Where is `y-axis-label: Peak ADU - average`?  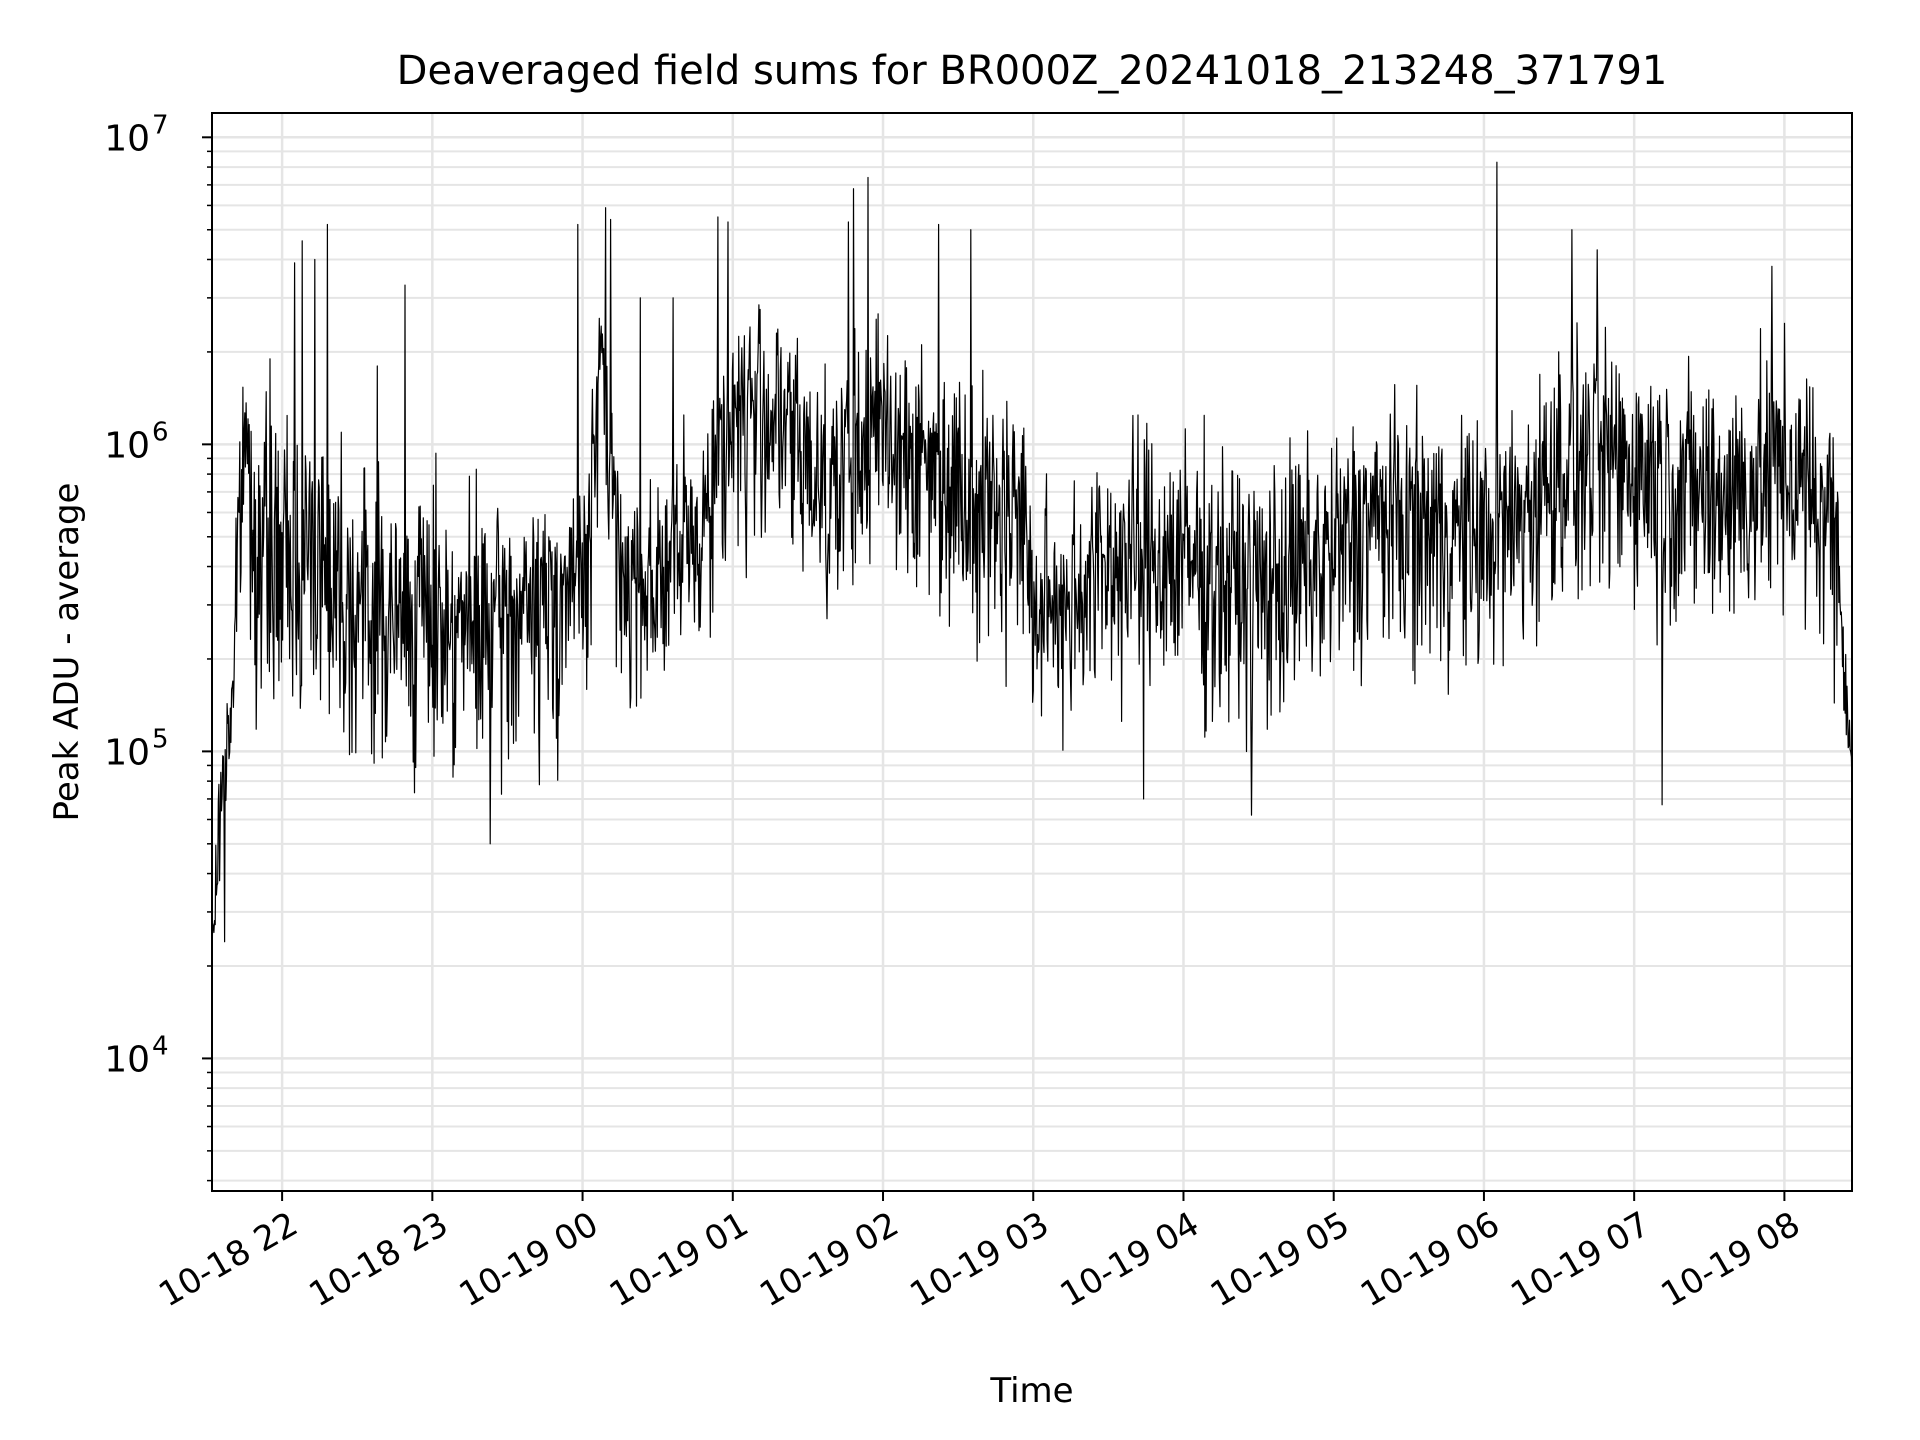
y-axis-label: Peak ADU - average is located at coordinates (67, 652).